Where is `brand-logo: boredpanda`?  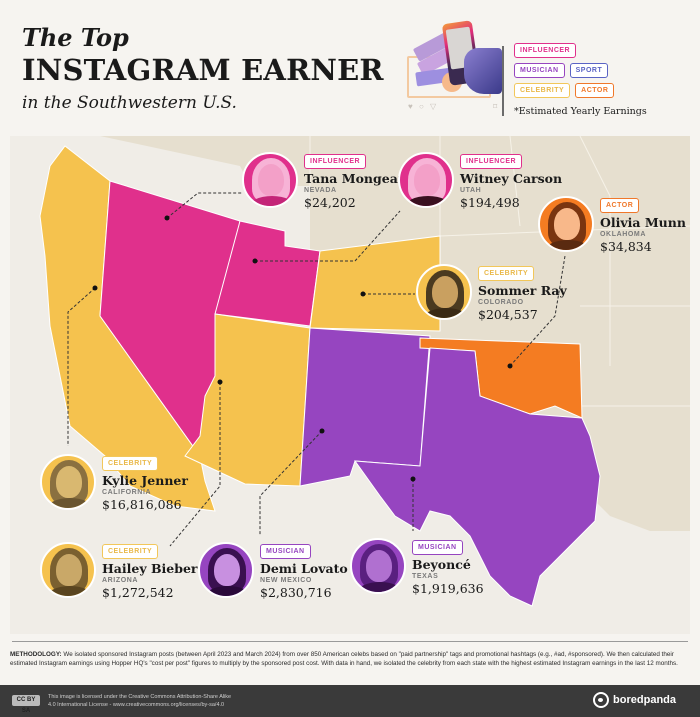
brand-logo: boredpanda is located at coordinates (634, 700).